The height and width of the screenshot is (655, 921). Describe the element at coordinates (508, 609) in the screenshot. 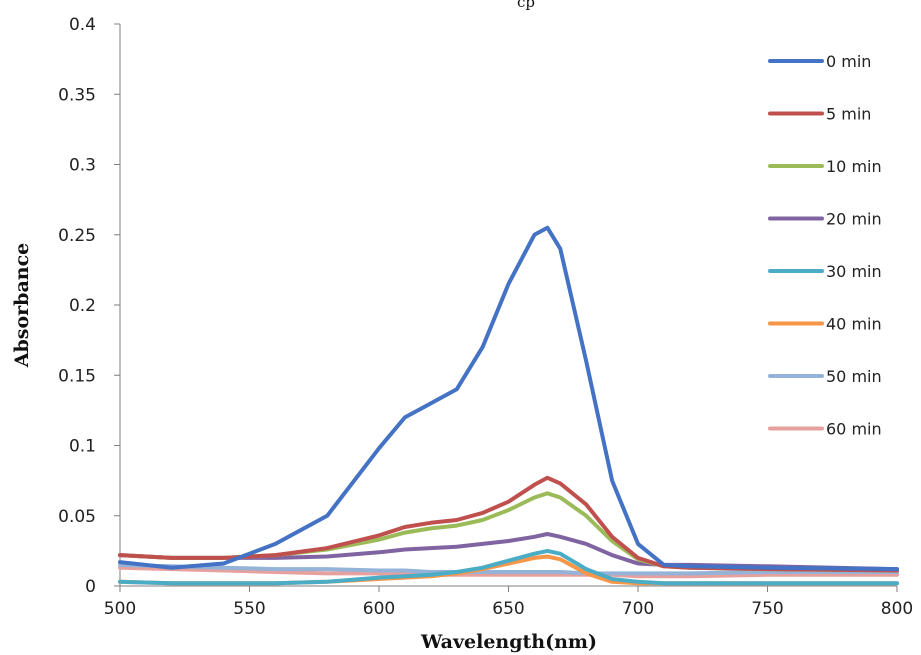

I see `x-tick-label: 650` at that location.